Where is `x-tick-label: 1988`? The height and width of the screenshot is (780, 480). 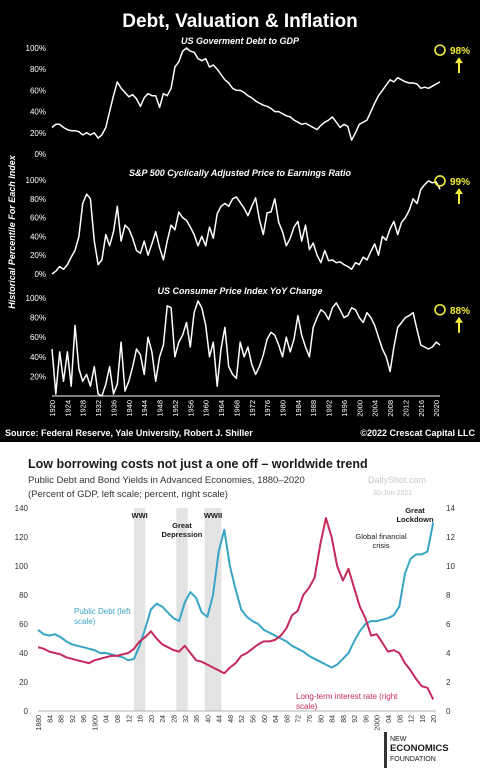
x-tick-label: 1988 is located at coordinates (313, 408).